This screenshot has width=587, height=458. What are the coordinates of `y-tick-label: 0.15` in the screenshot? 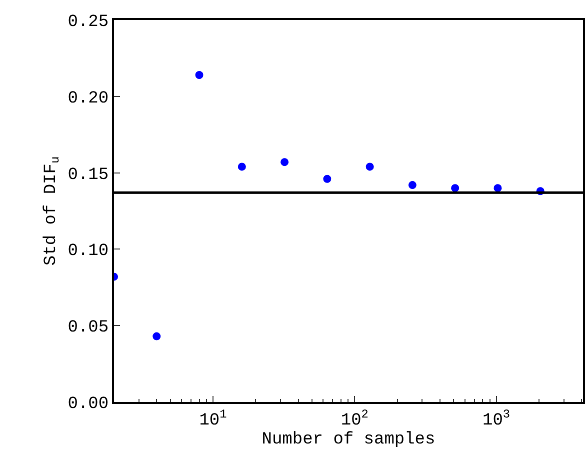 It's located at (88, 175).